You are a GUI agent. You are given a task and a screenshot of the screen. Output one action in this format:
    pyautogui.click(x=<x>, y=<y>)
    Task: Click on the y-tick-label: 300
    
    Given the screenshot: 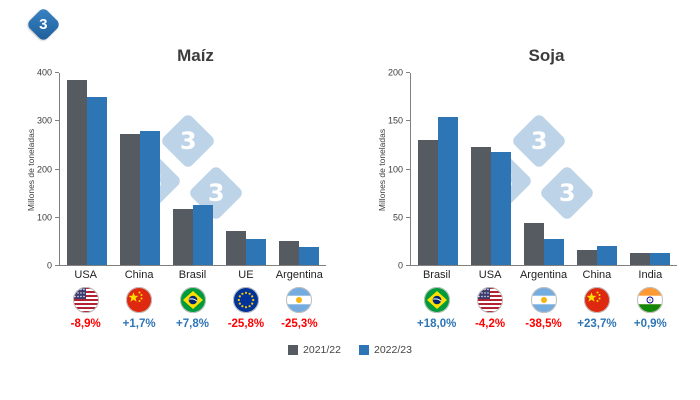 What is the action you would take?
    pyautogui.click(x=44, y=120)
    